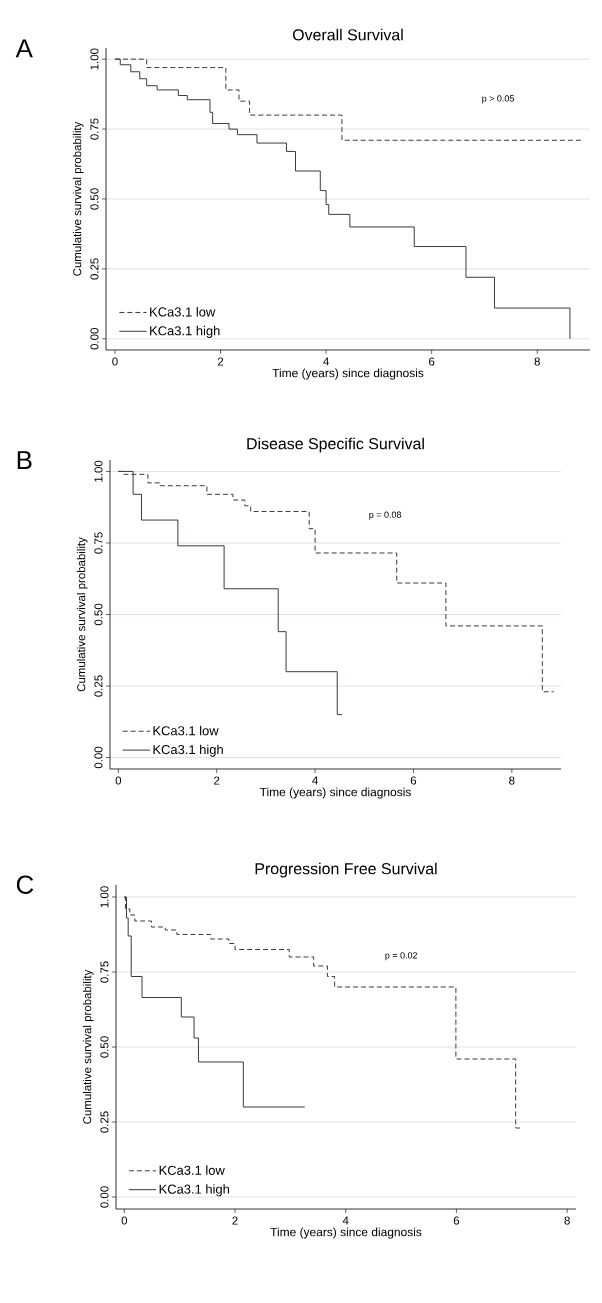  Describe the element at coordinates (25, 884) in the screenshot. I see `text: C` at that location.